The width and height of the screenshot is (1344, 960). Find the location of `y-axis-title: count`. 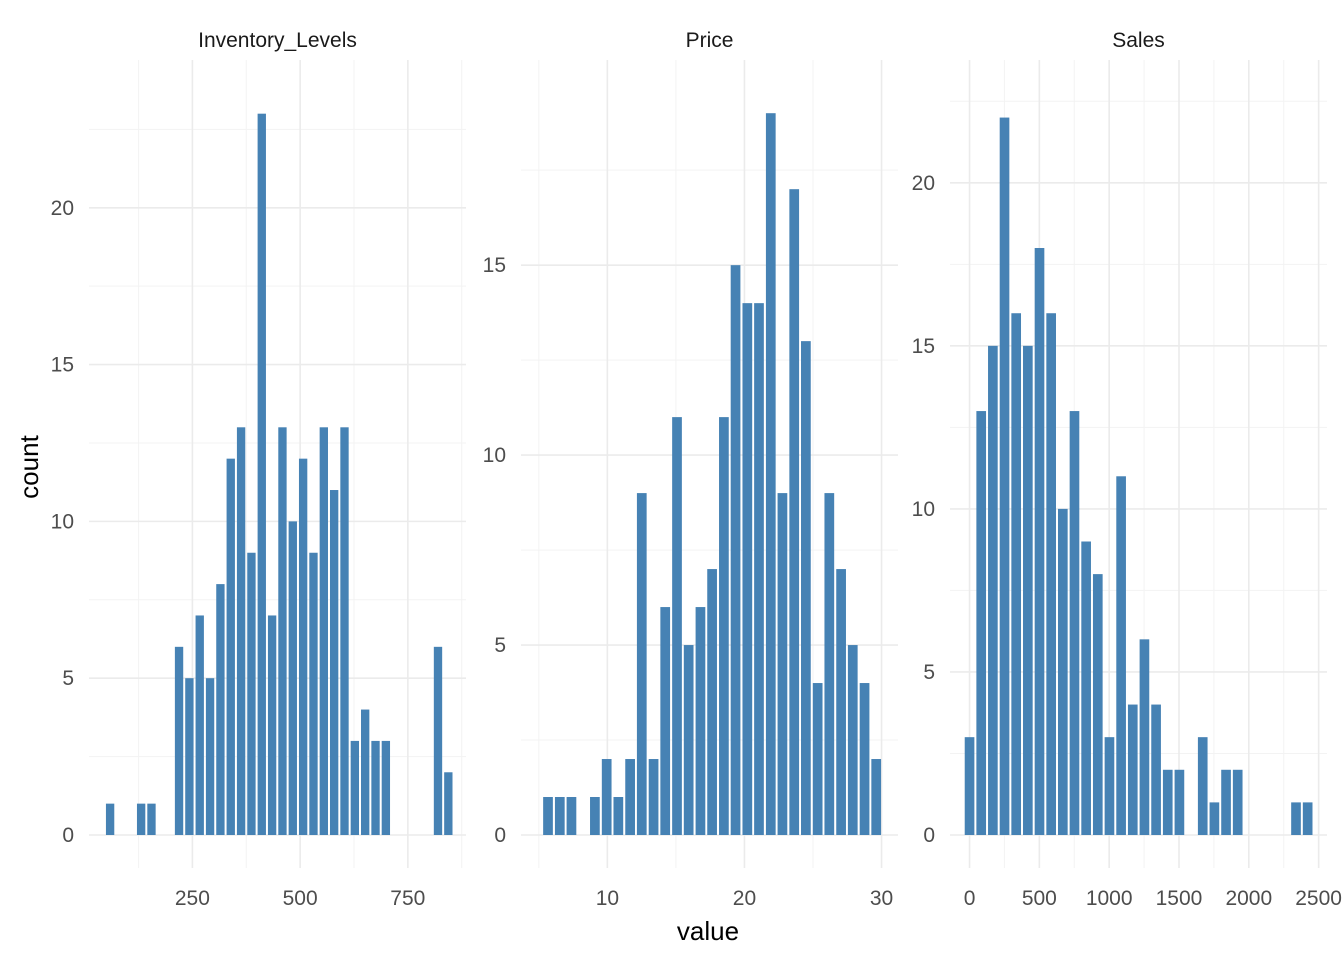

y-axis-title: count is located at coordinates (29, 466).